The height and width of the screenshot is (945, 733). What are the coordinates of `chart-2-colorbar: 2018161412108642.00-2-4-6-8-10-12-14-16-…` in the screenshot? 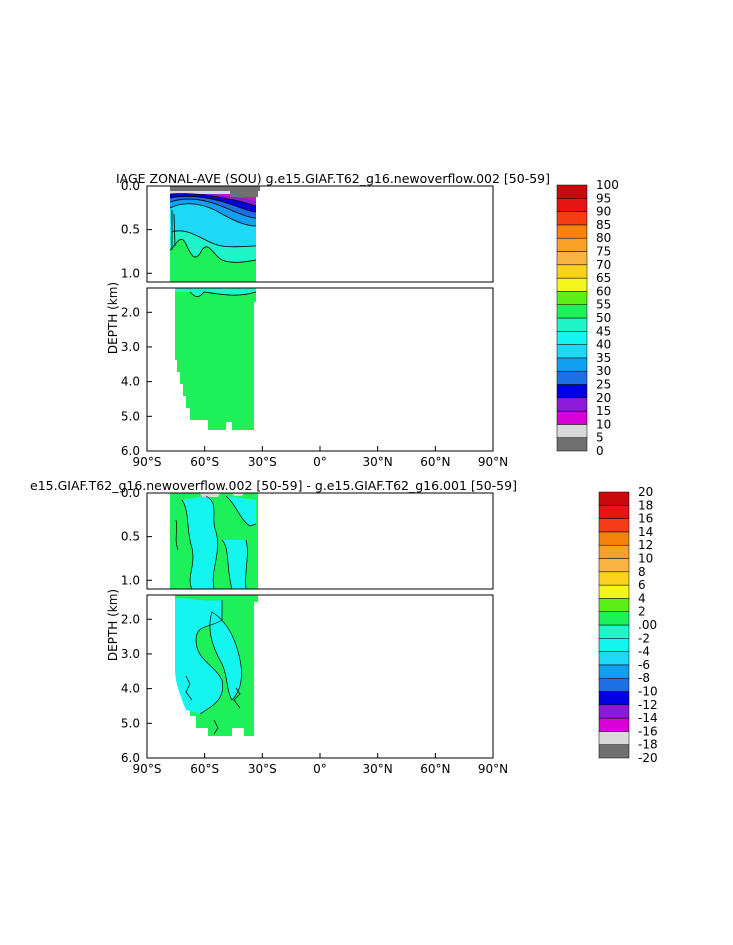 It's located at (628, 625).